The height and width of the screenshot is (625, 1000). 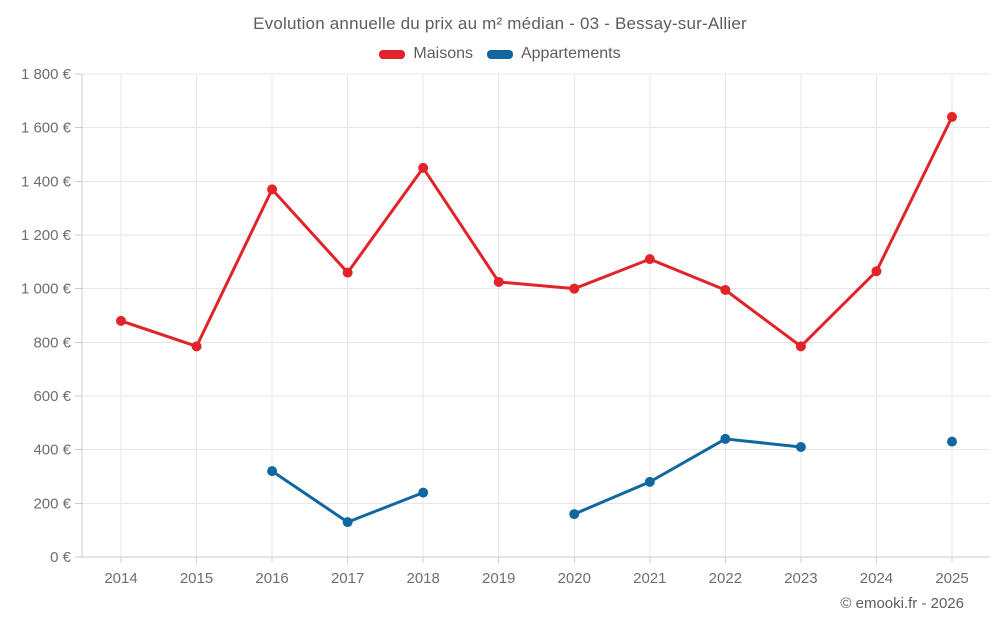 I want to click on copyright-credit: © emooki.fr - 2026, so click(x=902, y=603).